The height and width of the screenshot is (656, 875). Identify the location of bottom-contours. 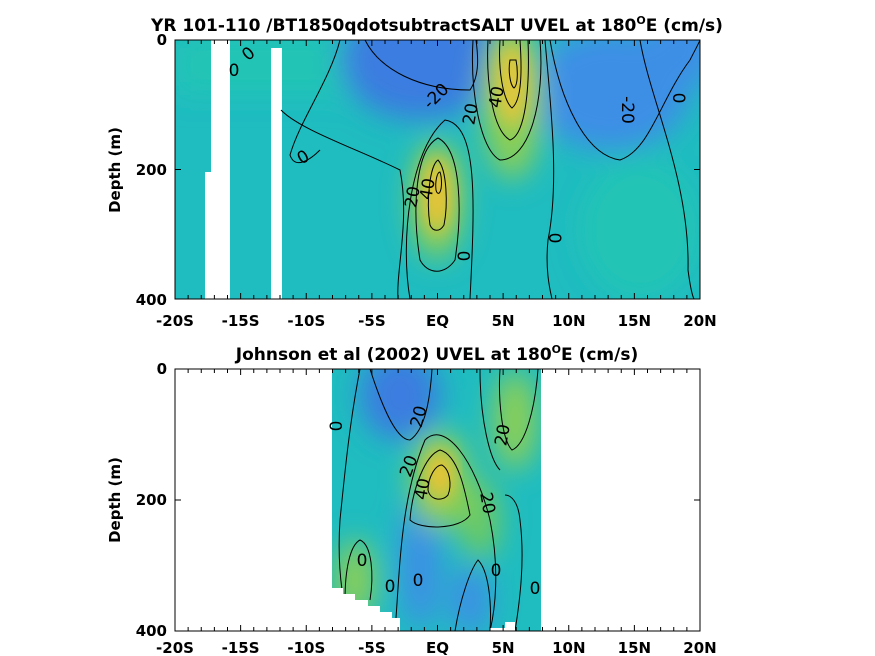
(438, 500).